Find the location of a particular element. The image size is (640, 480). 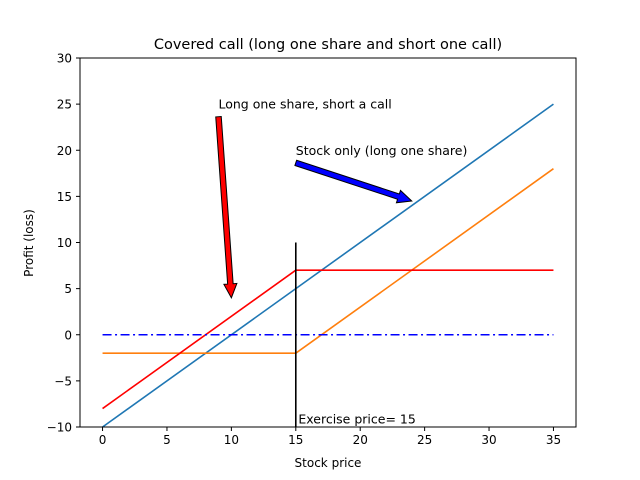

annotation-text: Long one share, short a call is located at coordinates (304, 104).